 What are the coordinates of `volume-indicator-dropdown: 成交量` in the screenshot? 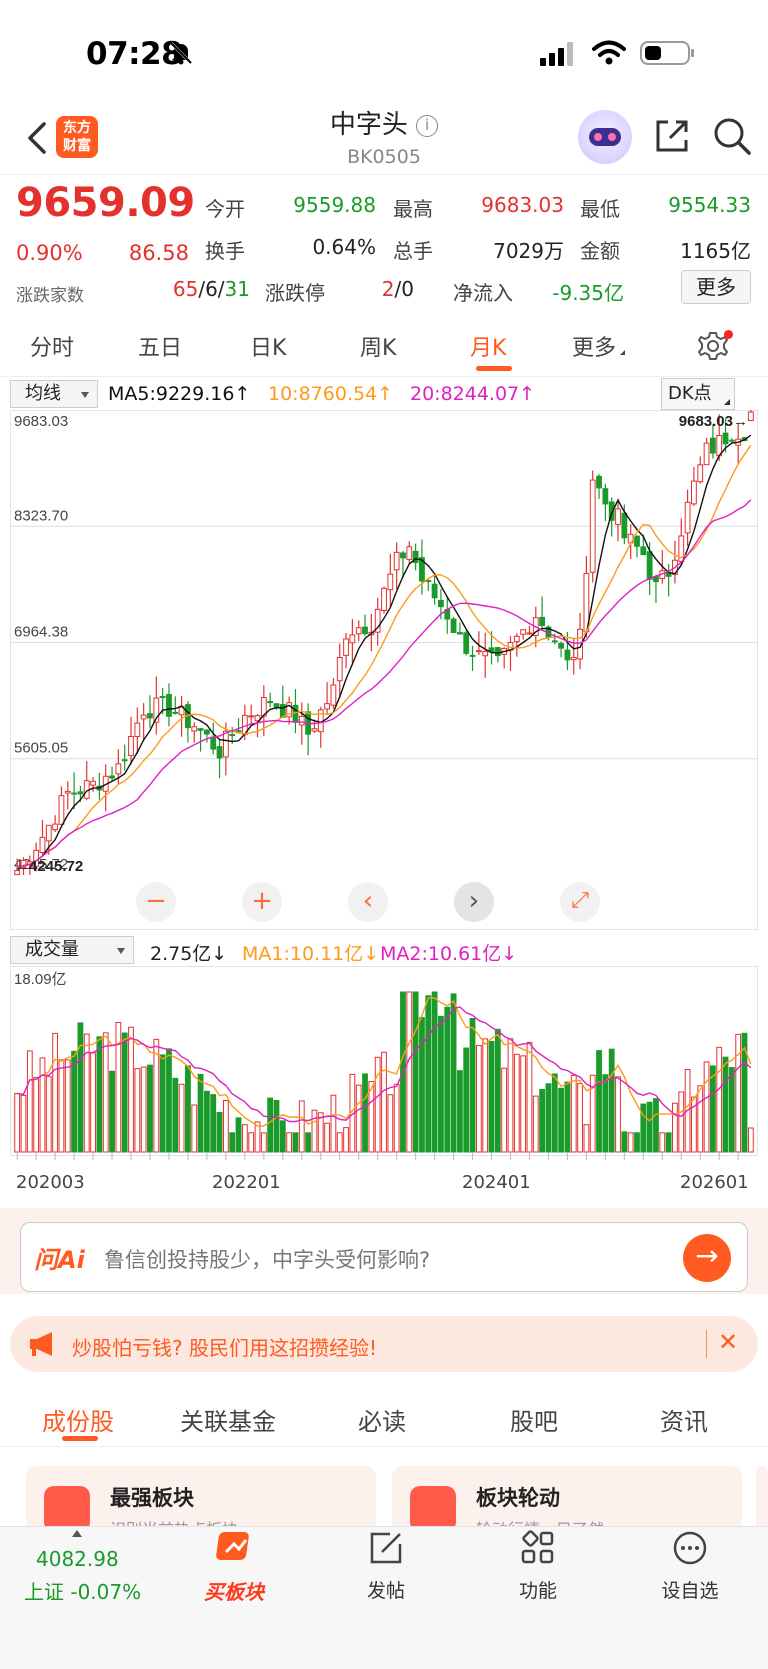 It's located at (72, 950).